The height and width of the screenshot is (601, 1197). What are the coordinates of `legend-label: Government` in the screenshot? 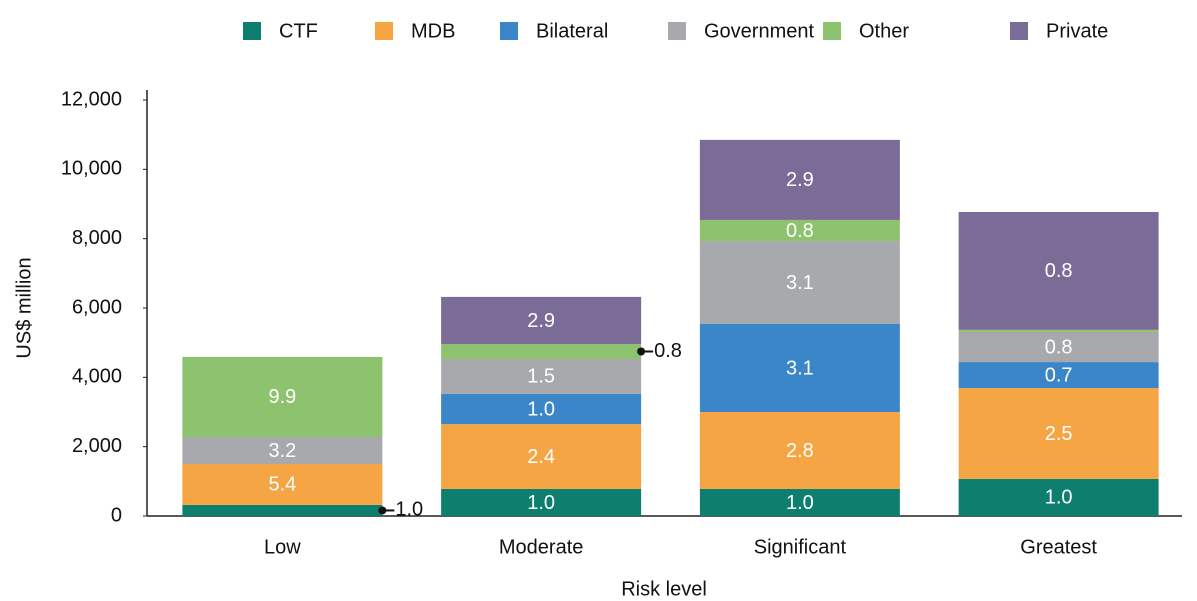 It's located at (759, 31).